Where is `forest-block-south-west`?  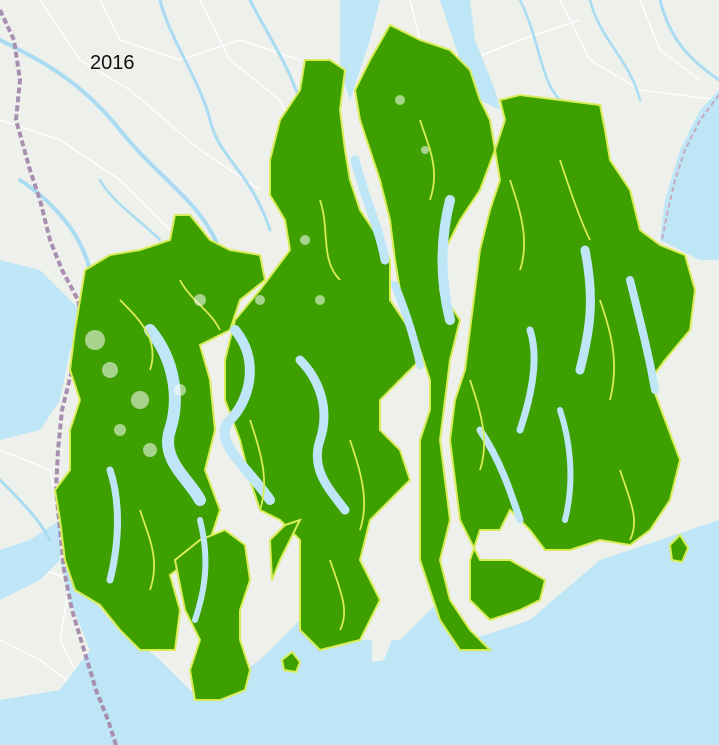 forest-block-south-west is located at coordinates (212, 614).